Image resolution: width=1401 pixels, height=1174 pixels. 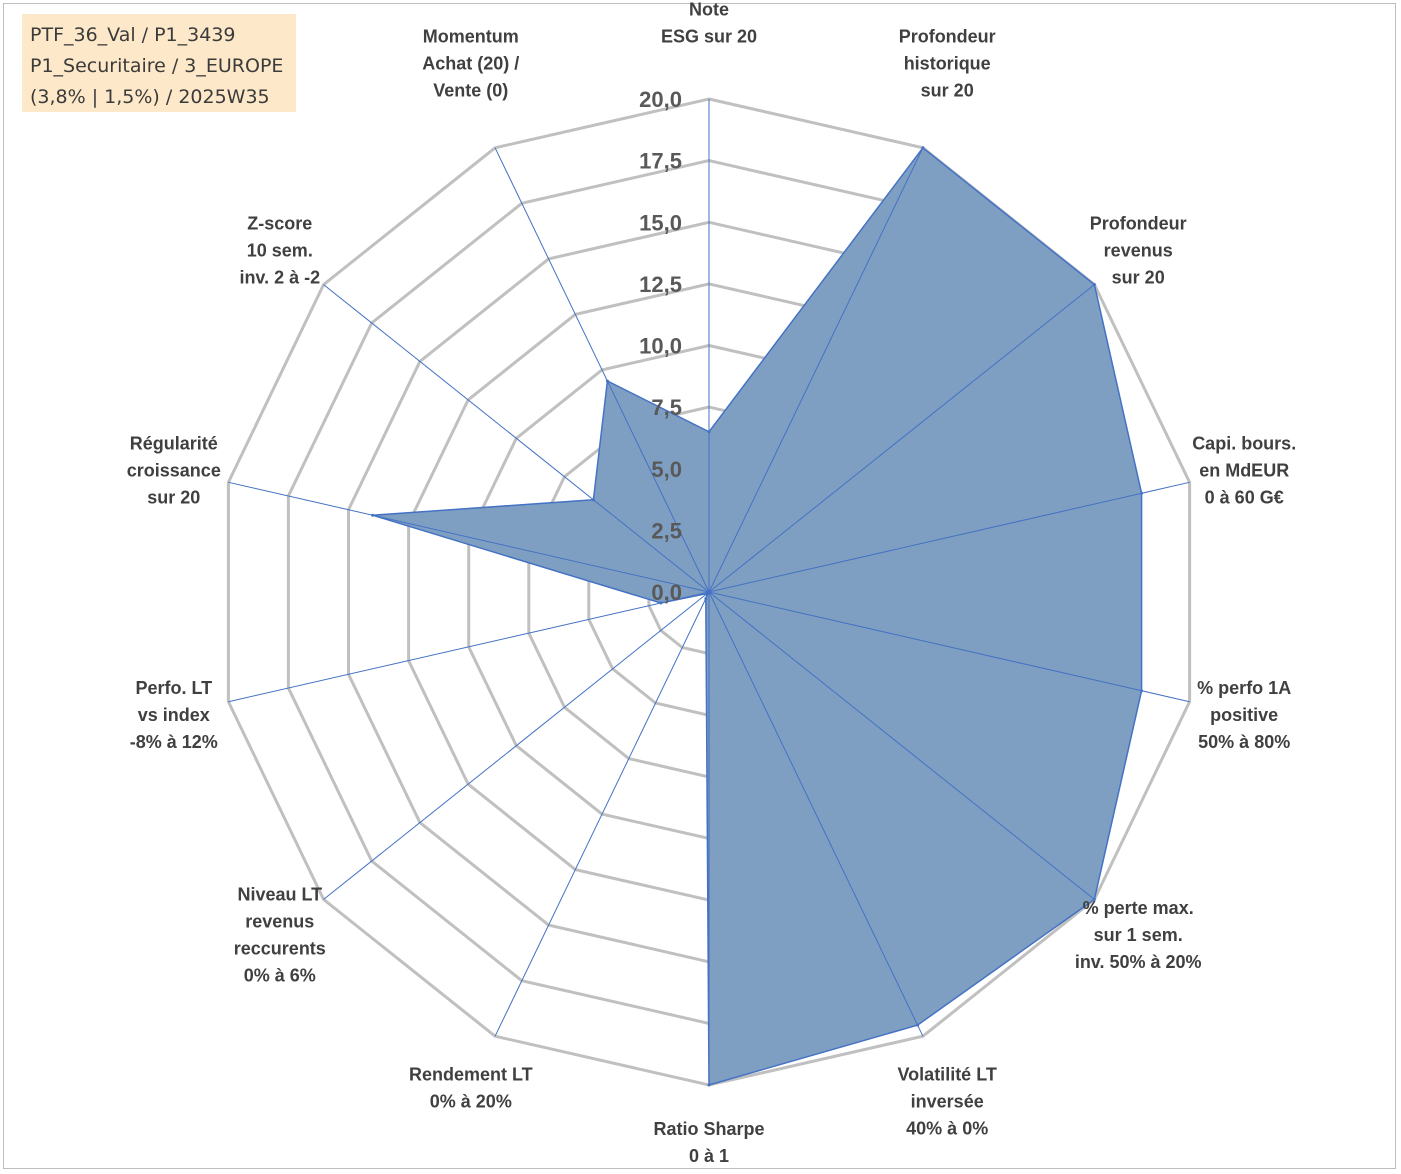 I want to click on axis-label-5: % perte max. sur 1 sem. inv. 50% à 20%, so click(x=1138, y=935).